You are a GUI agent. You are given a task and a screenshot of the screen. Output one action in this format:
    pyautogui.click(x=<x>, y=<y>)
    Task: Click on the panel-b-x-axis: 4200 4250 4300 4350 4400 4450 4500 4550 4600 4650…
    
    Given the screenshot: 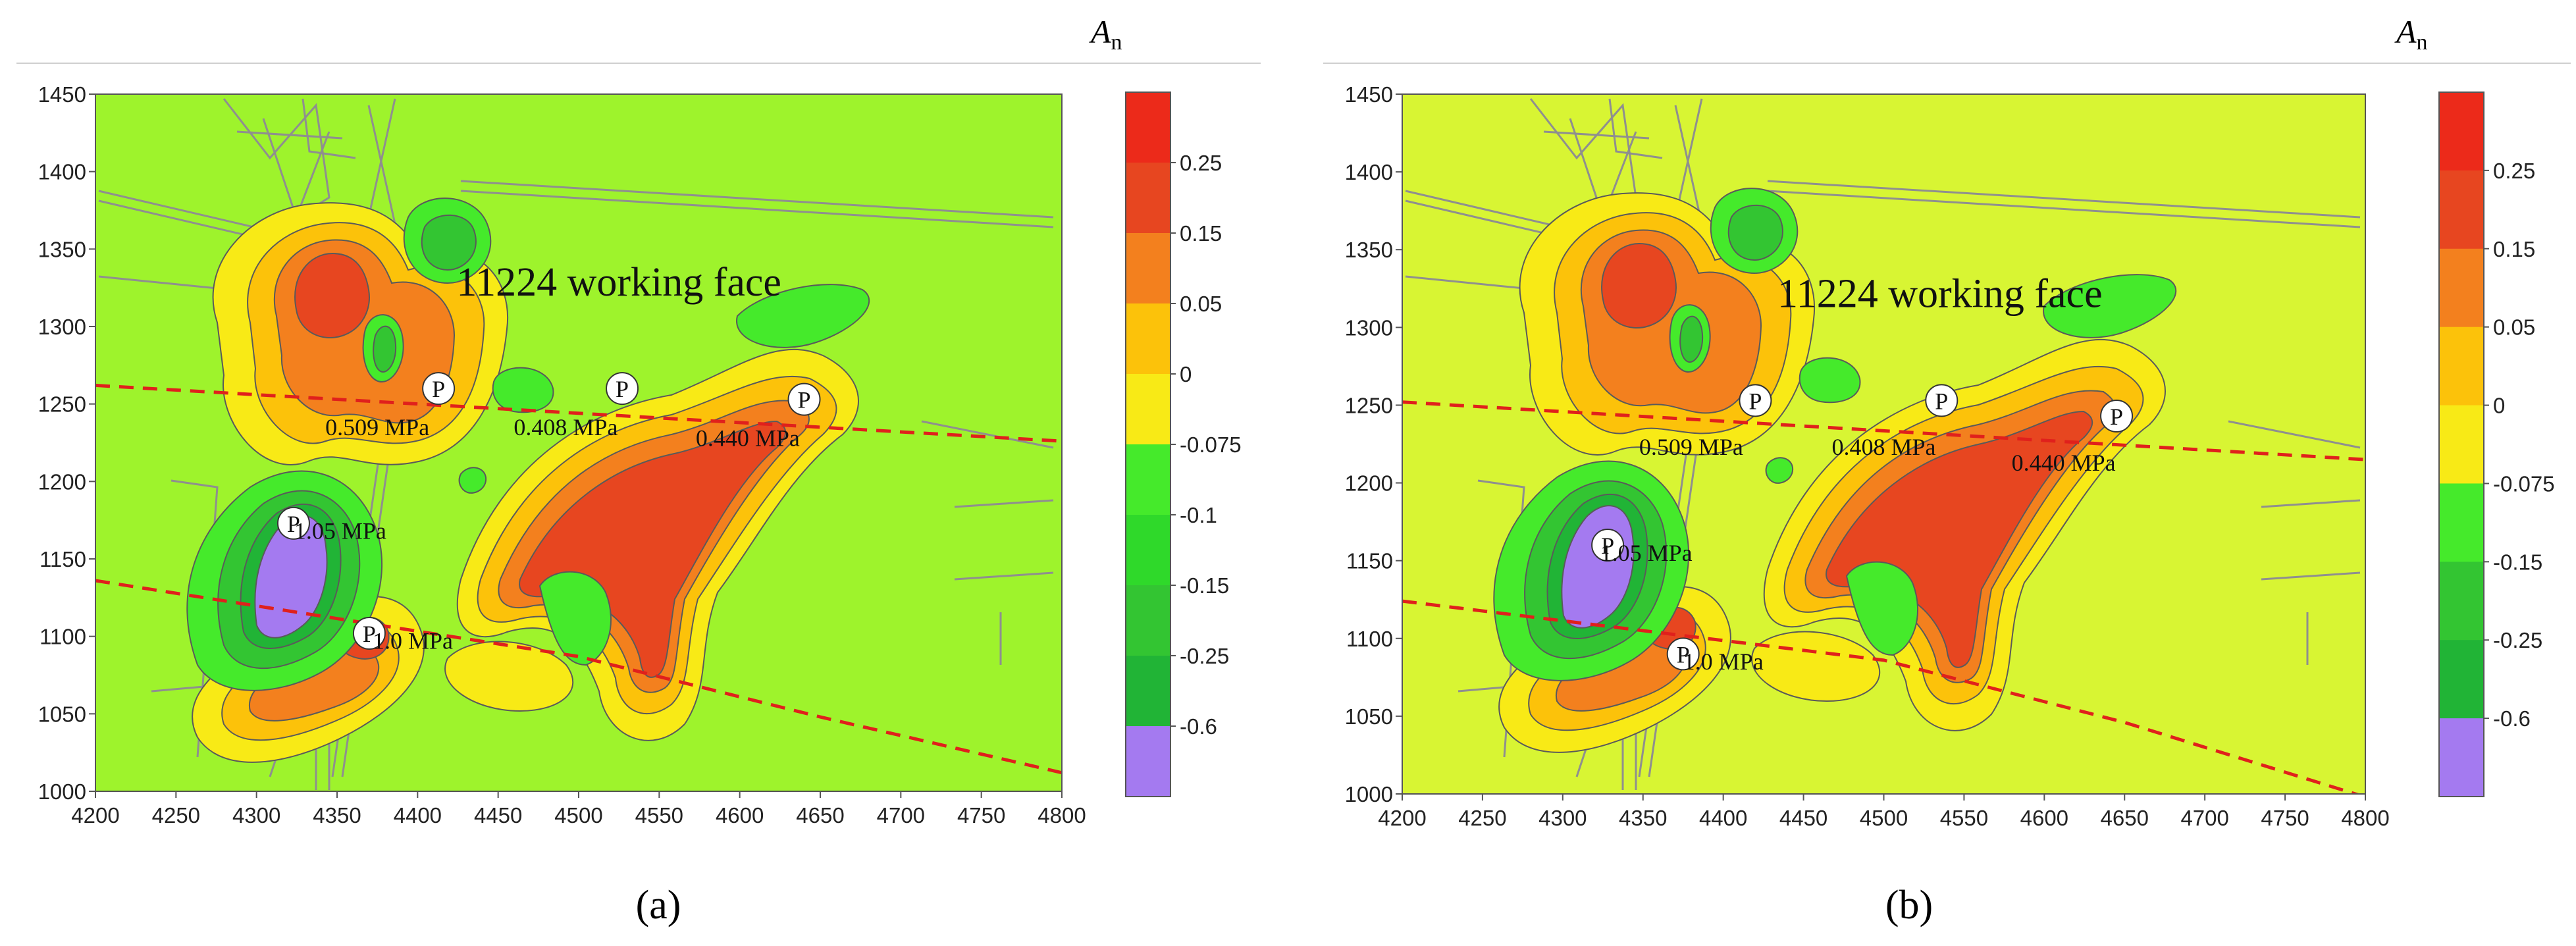 What is the action you would take?
    pyautogui.click(x=1884, y=812)
    